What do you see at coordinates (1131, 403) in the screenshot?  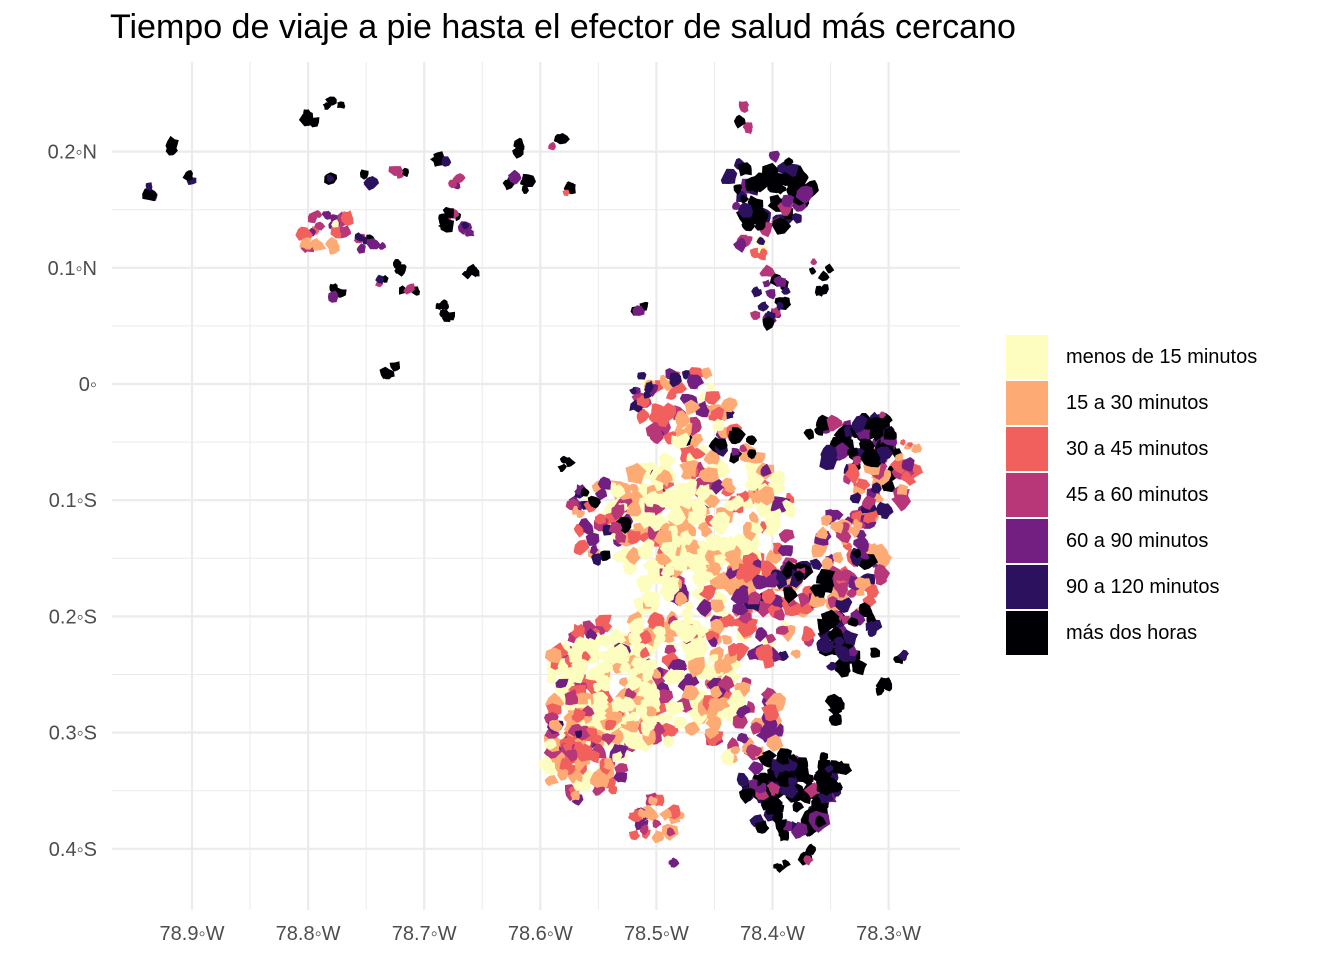 I see `legend-item: 15 a 30 minutos` at bounding box center [1131, 403].